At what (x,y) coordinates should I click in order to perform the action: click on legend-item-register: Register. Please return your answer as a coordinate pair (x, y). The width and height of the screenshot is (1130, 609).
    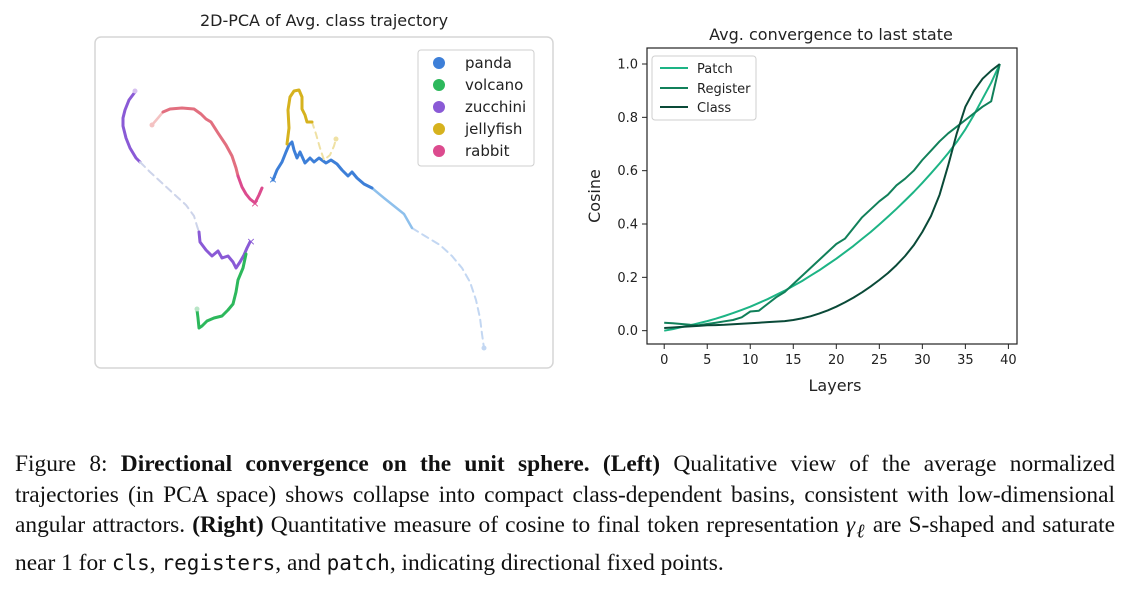
    Looking at the image, I should click on (705, 89).